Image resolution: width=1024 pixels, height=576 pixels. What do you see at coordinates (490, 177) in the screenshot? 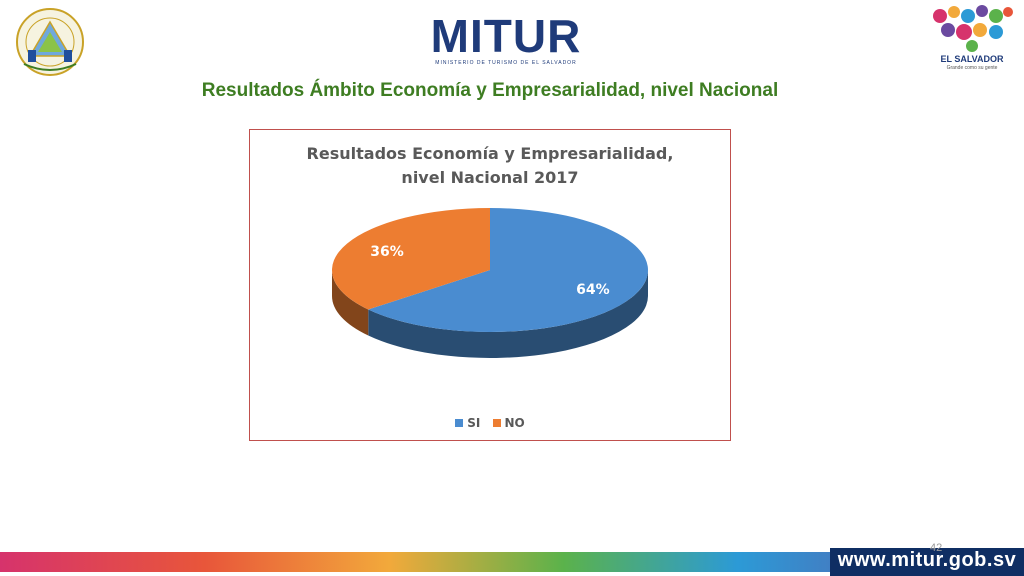
I see `chart-title-line-2: nivel Nacional 2017` at bounding box center [490, 177].